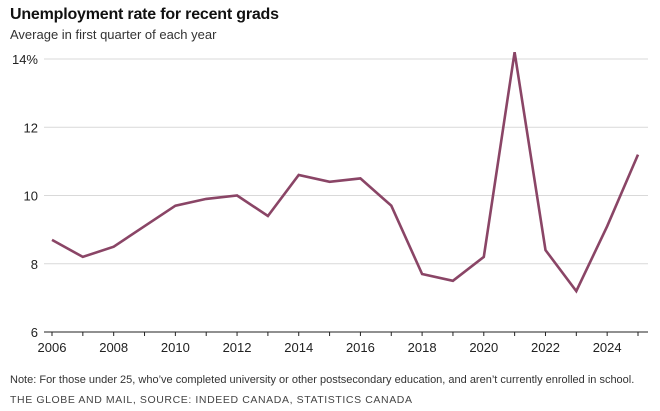 The width and height of the screenshot is (660, 411). Describe the element at coordinates (113, 347) in the screenshot. I see `x-tick-label: 2008` at that location.